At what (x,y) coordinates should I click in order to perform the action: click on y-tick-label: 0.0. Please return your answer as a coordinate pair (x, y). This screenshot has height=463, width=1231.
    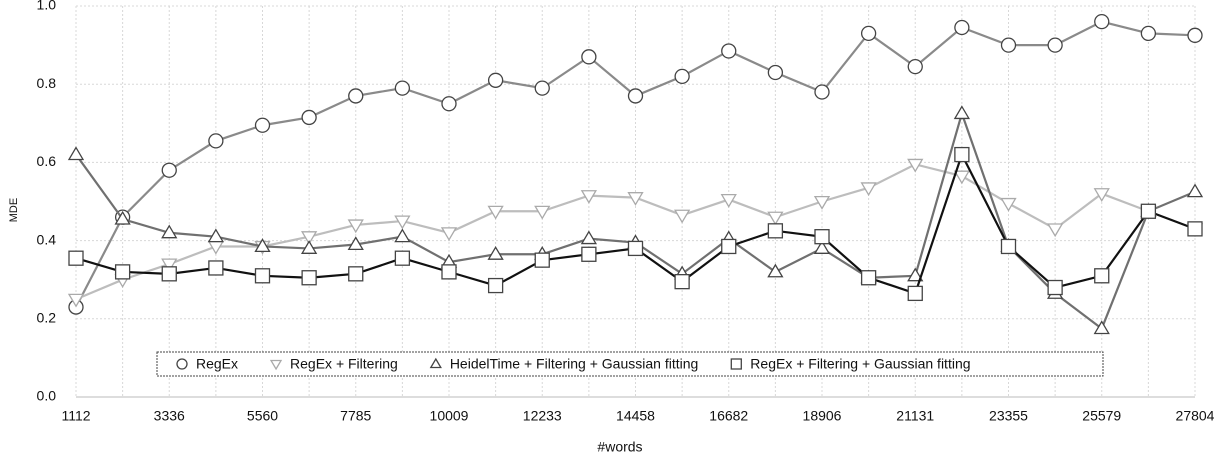
    Looking at the image, I should click on (47, 396).